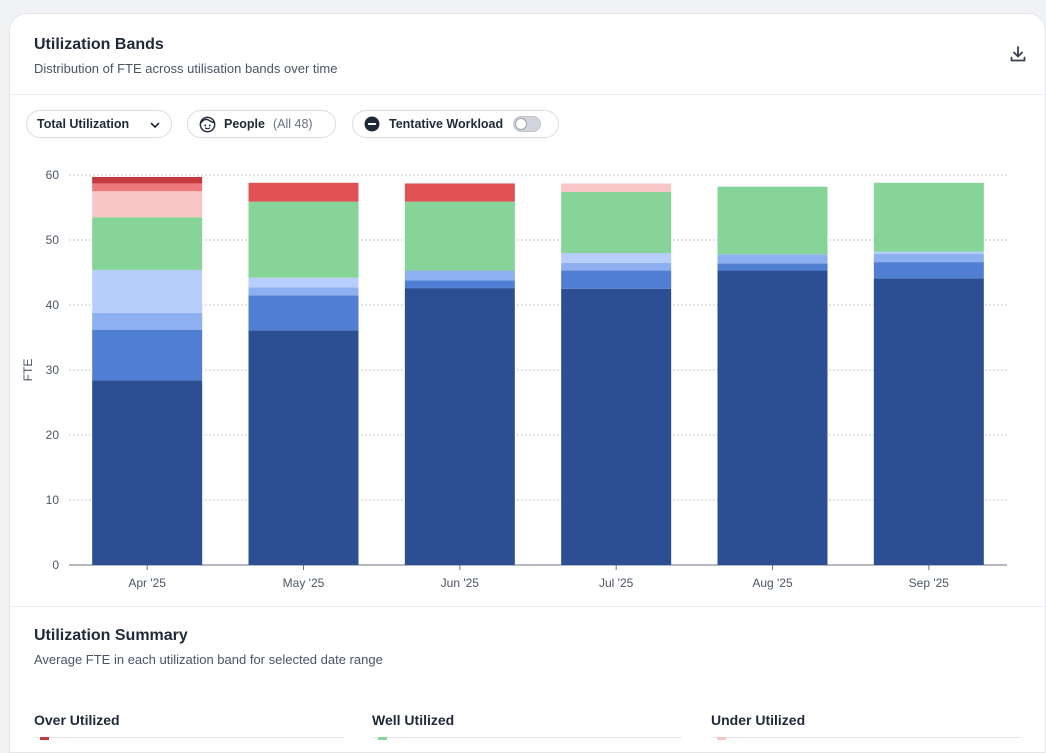  I want to click on download-button, so click(1018, 55).